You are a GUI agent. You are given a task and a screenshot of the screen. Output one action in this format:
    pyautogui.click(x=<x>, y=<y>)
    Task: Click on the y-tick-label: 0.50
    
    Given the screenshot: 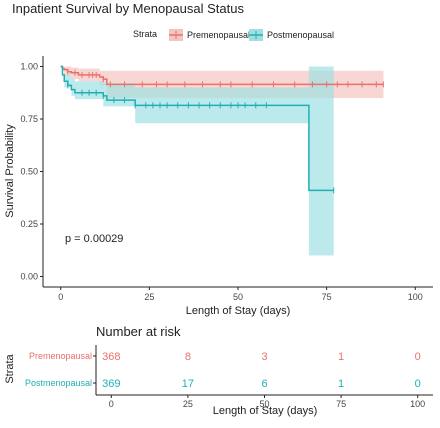 What is the action you would take?
    pyautogui.click(x=29, y=172)
    